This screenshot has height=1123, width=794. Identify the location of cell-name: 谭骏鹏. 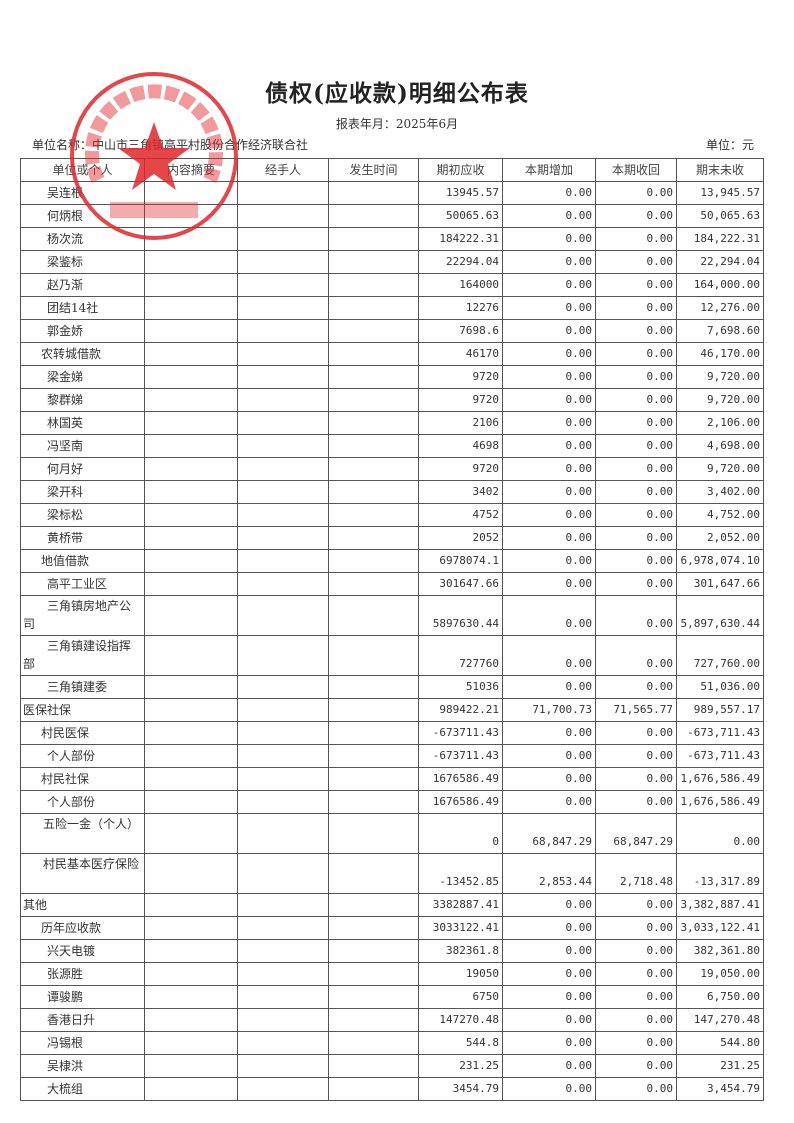
(82, 997).